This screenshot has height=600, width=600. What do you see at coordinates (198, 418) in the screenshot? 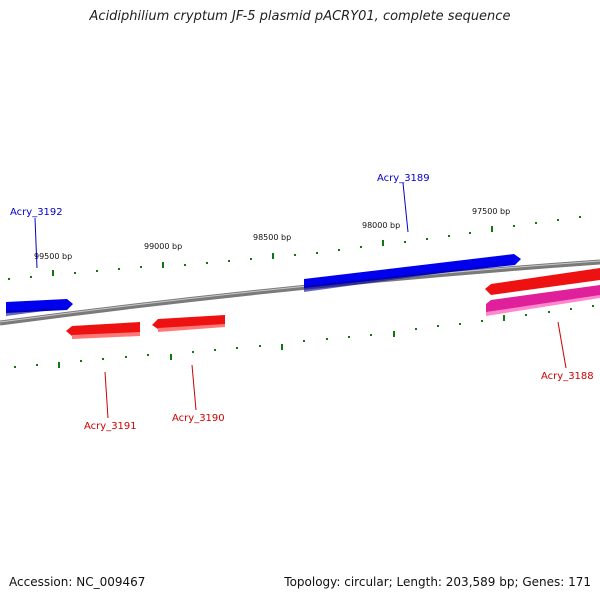
I see `gene-label-acry-3190: Acry_3190` at bounding box center [198, 418].